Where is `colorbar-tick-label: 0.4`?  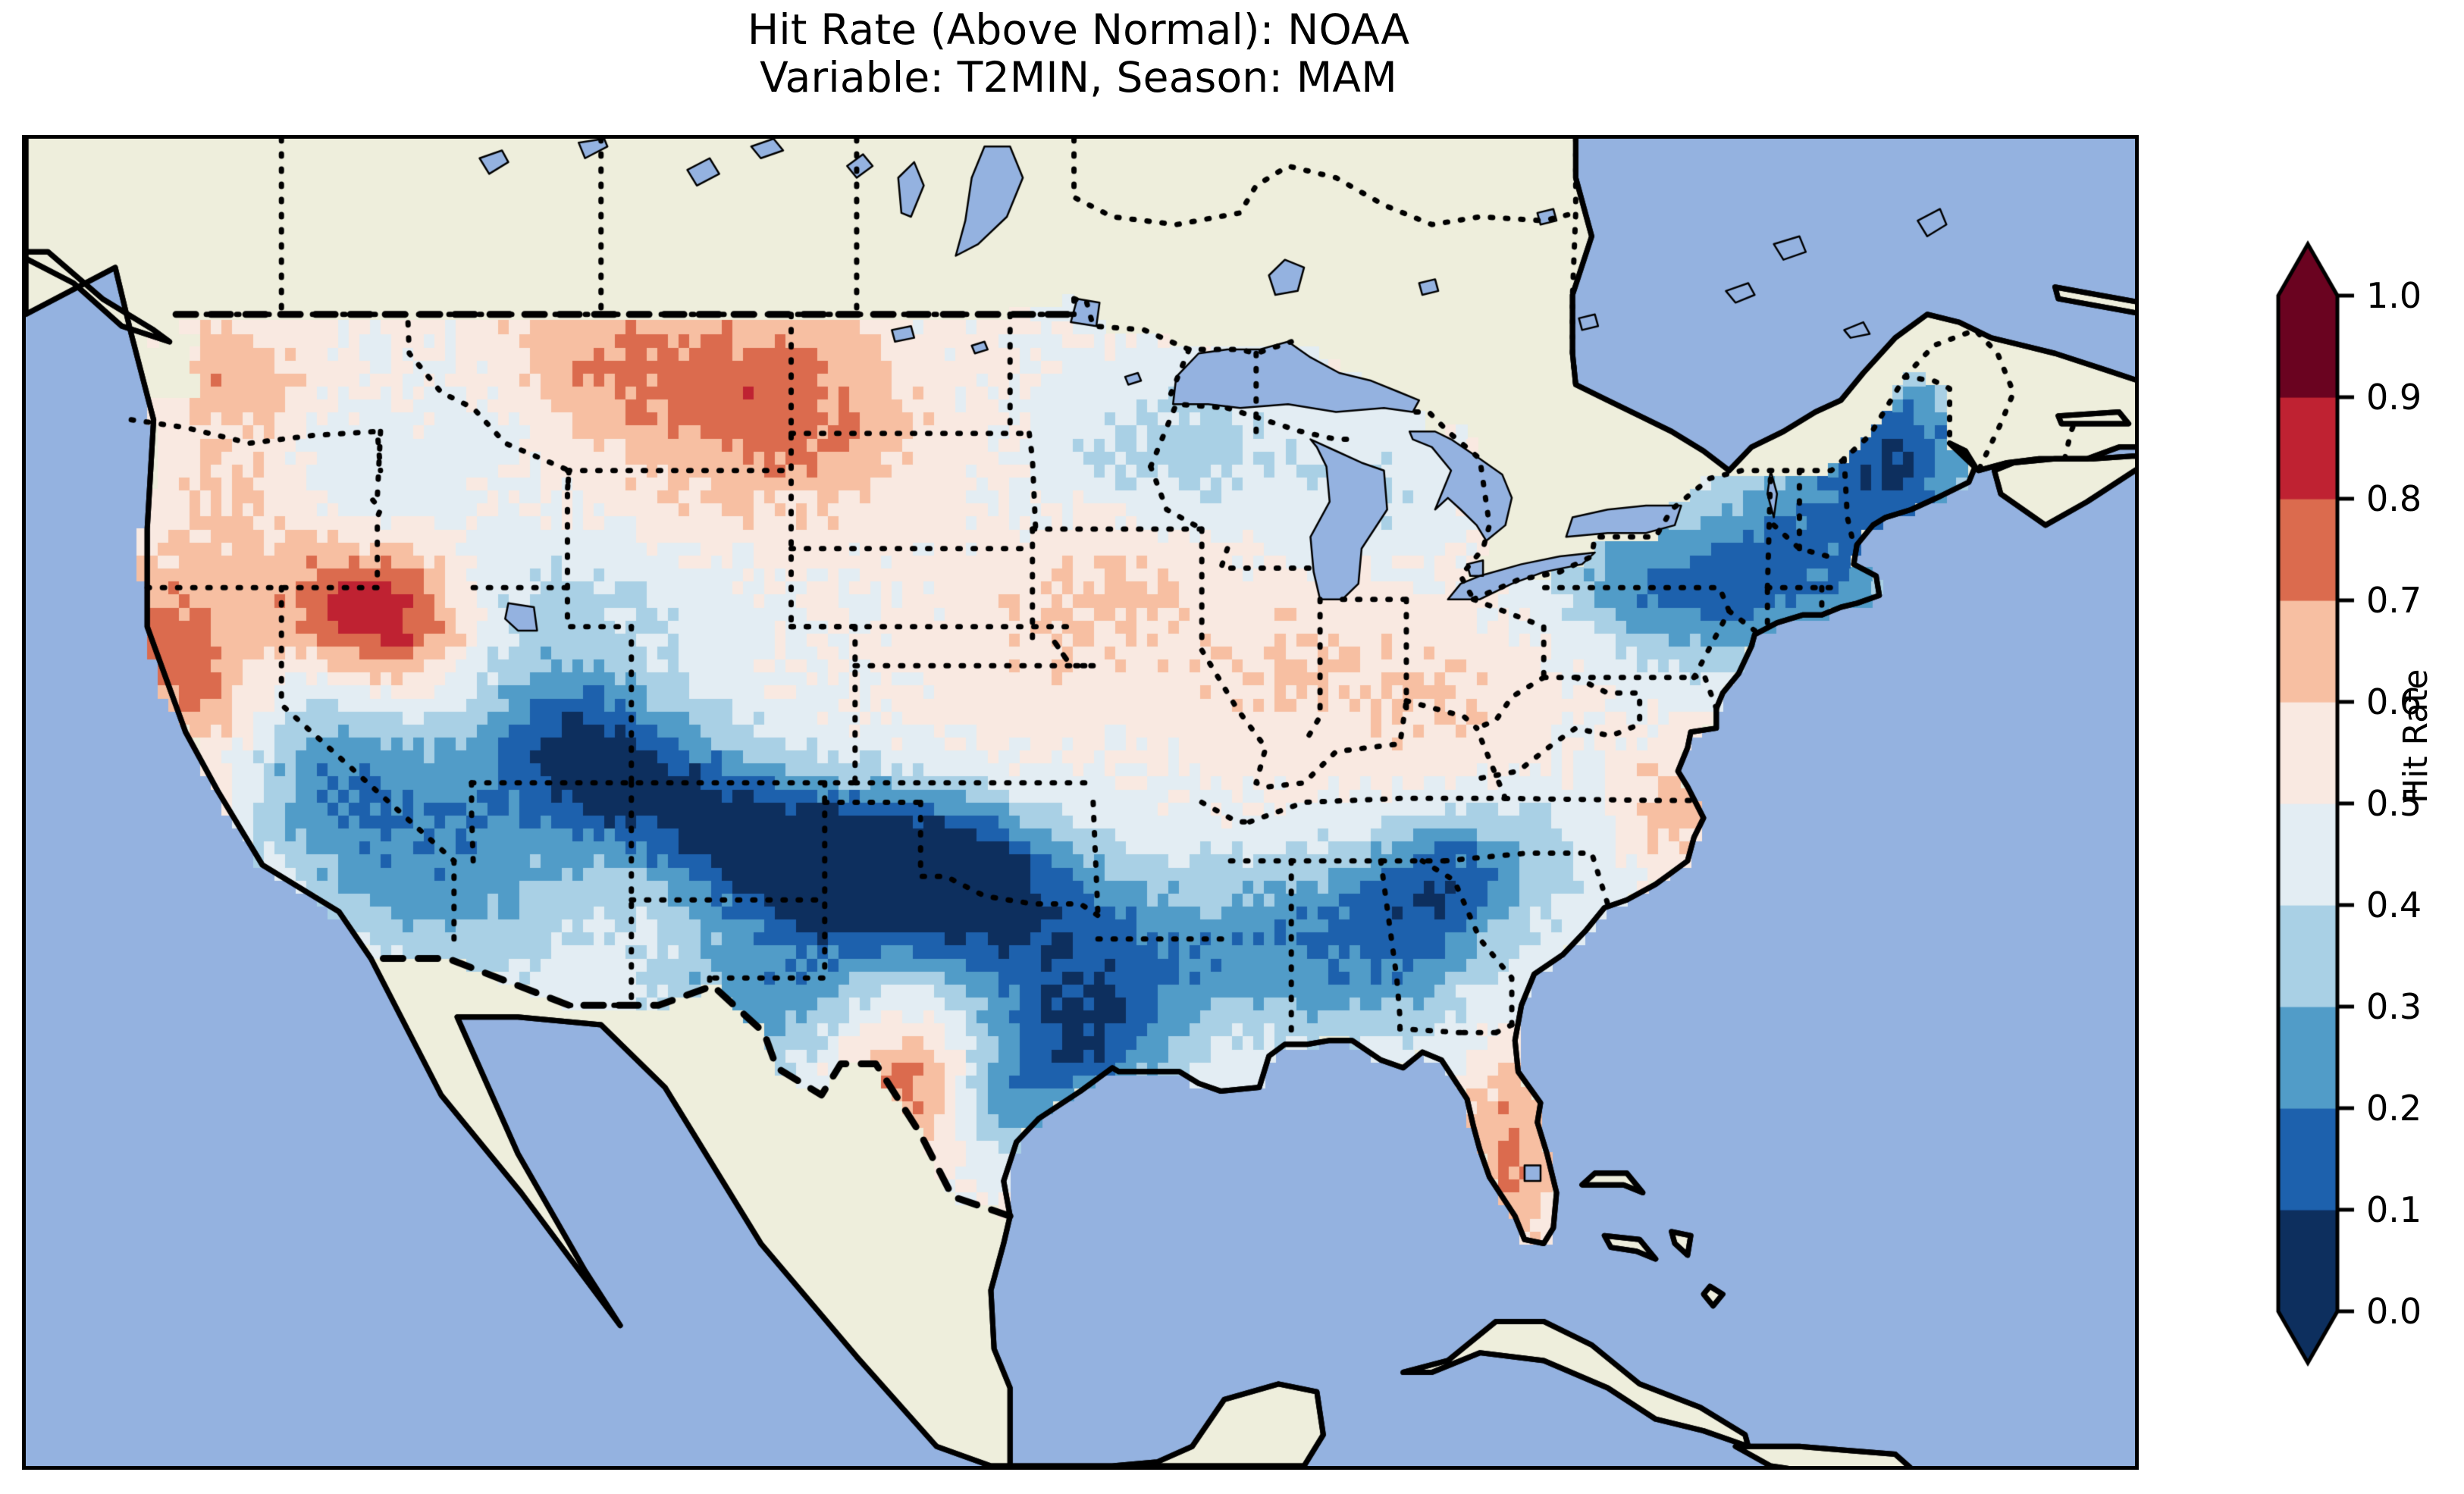
colorbar-tick-label: 0.4 is located at coordinates (2394, 905).